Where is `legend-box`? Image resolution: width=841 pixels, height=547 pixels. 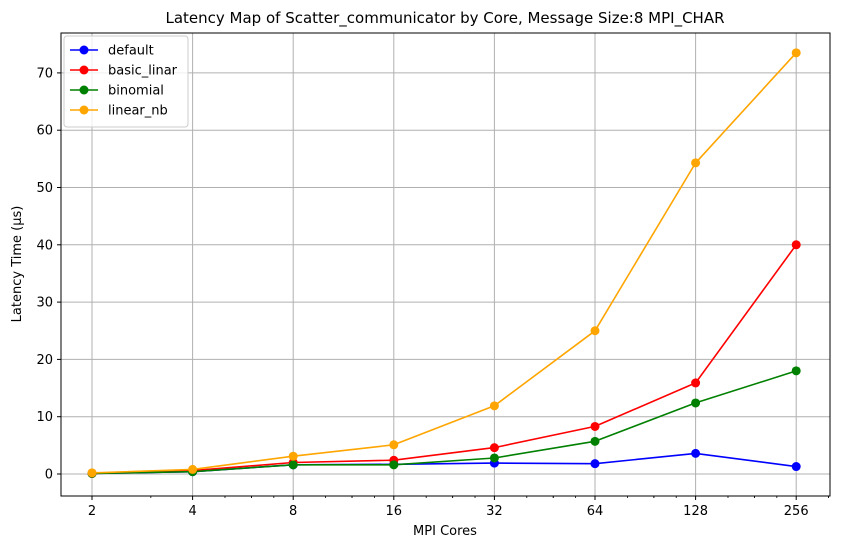 legend-box is located at coordinates (126, 81).